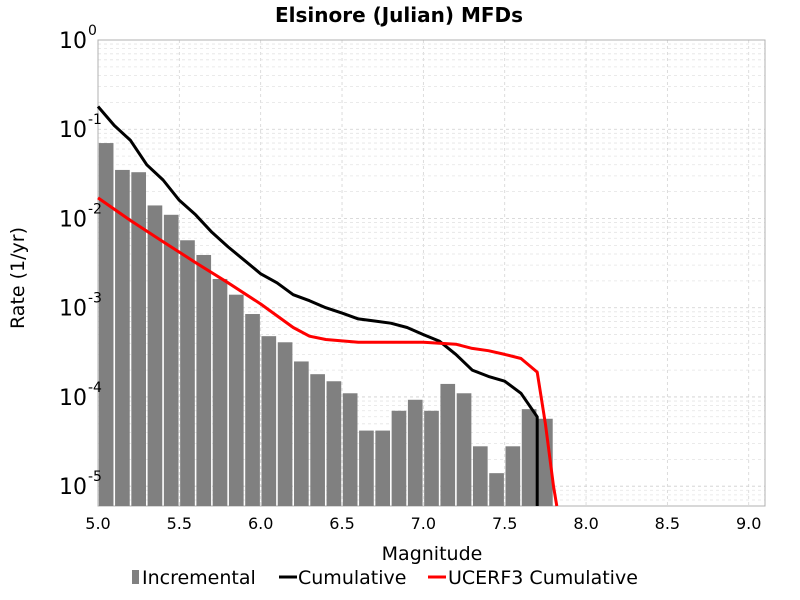  What do you see at coordinates (260, 523) in the screenshot?
I see `x-tick-label: 6.0` at bounding box center [260, 523].